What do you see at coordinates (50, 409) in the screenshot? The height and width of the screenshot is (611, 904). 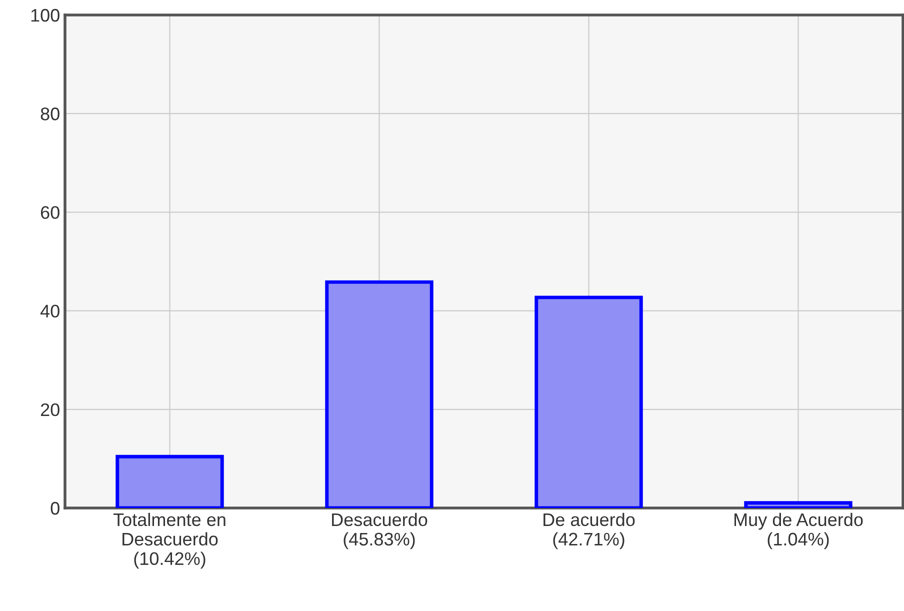 I see `y-tick-label: 20` at bounding box center [50, 409].